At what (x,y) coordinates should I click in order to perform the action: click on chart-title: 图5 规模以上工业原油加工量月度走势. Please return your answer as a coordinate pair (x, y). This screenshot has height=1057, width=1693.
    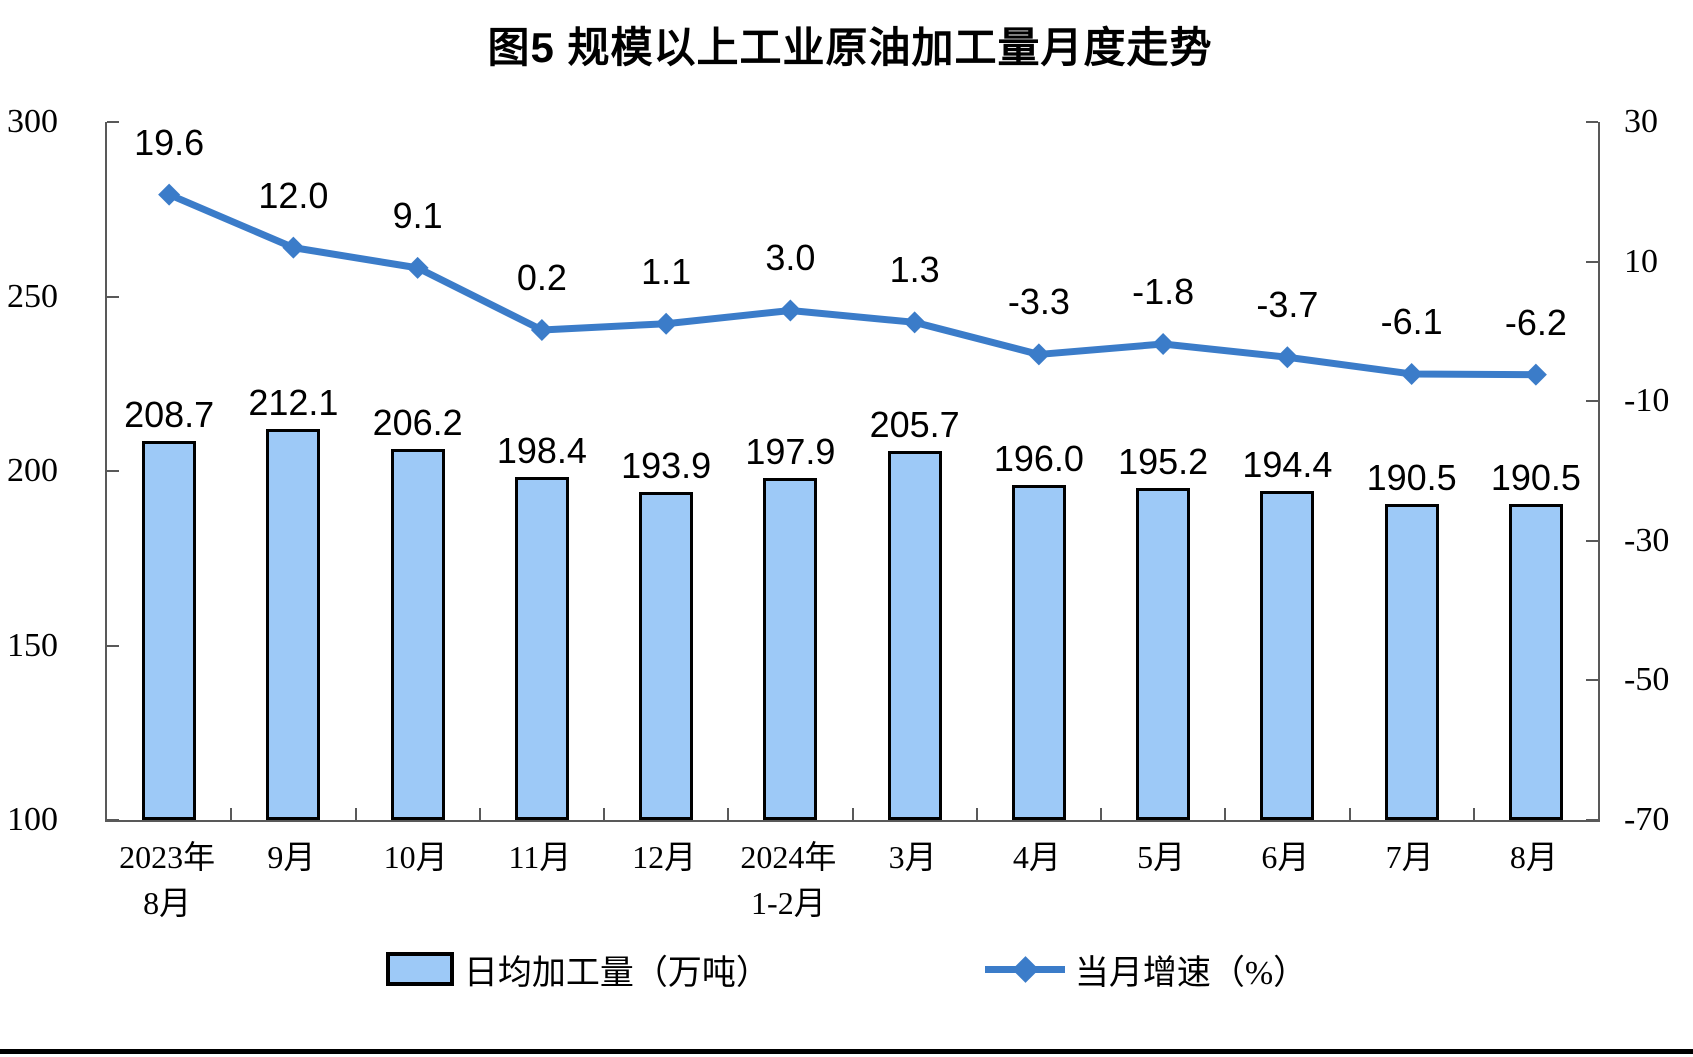
    Looking at the image, I should click on (850, 47).